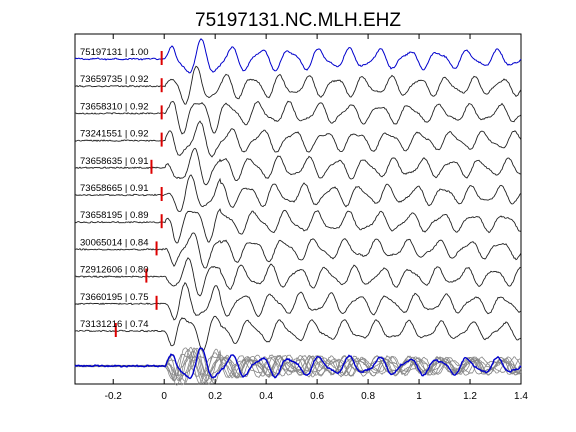 The image size is (576, 432). Describe the element at coordinates (114, 188) in the screenshot. I see `trace-label: 73658665 | 0.91` at that location.